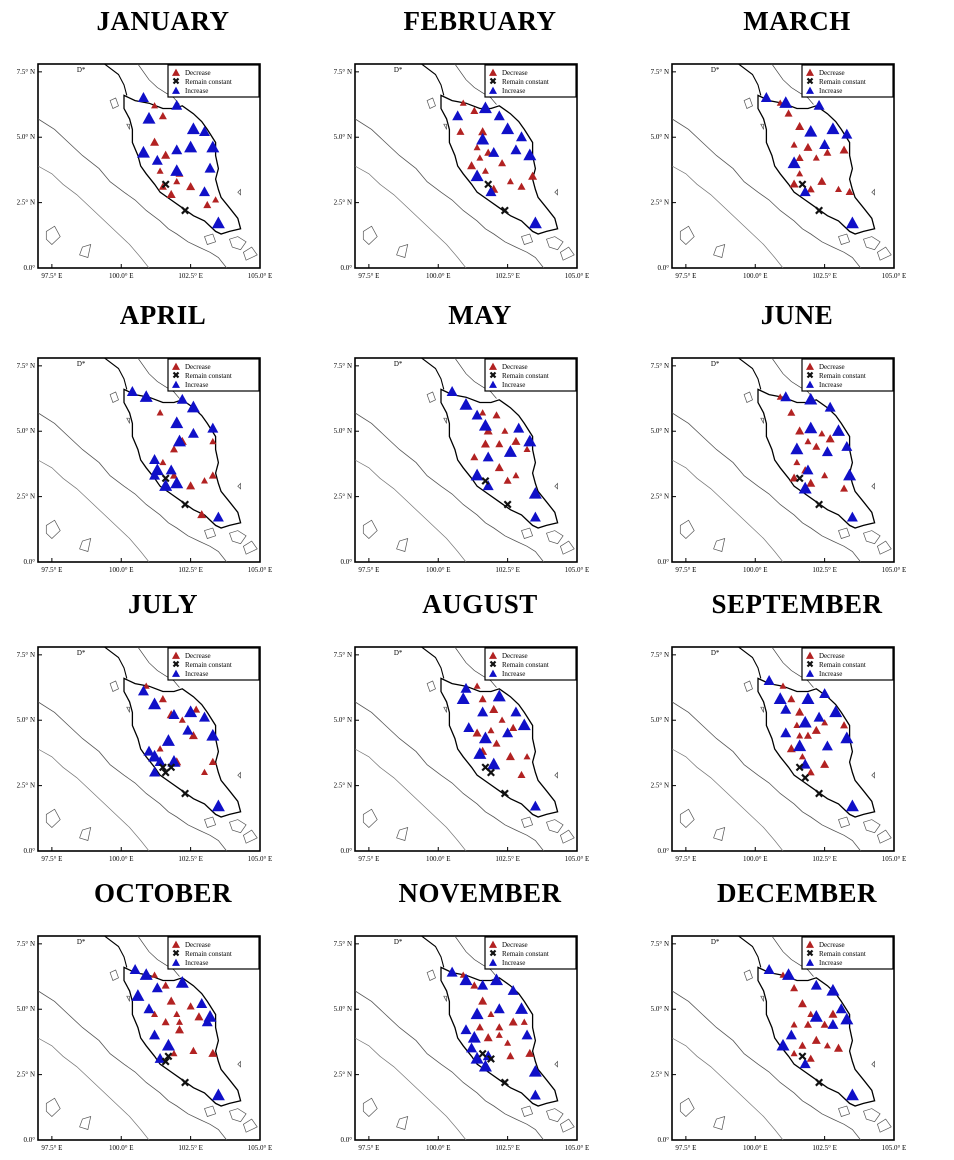  Describe the element at coordinates (810, 655) in the screenshot. I see `legend-decrease-symbol` at that location.